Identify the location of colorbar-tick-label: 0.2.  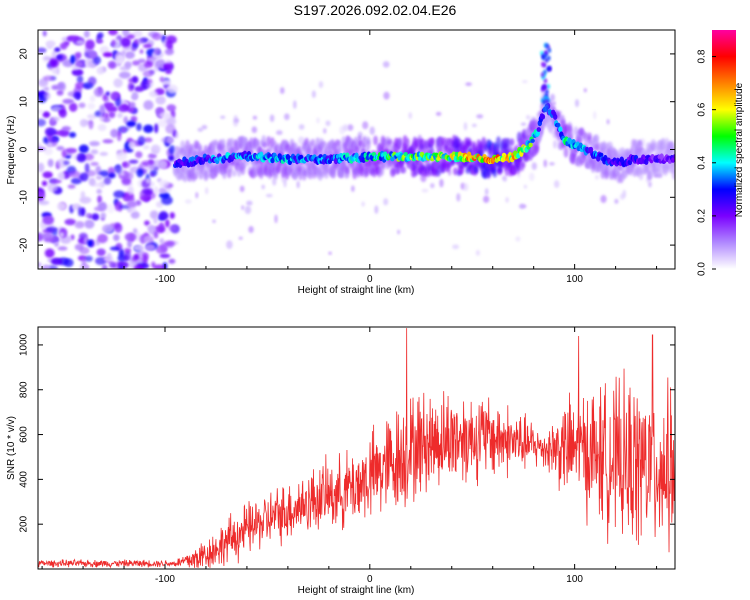
(702, 216).